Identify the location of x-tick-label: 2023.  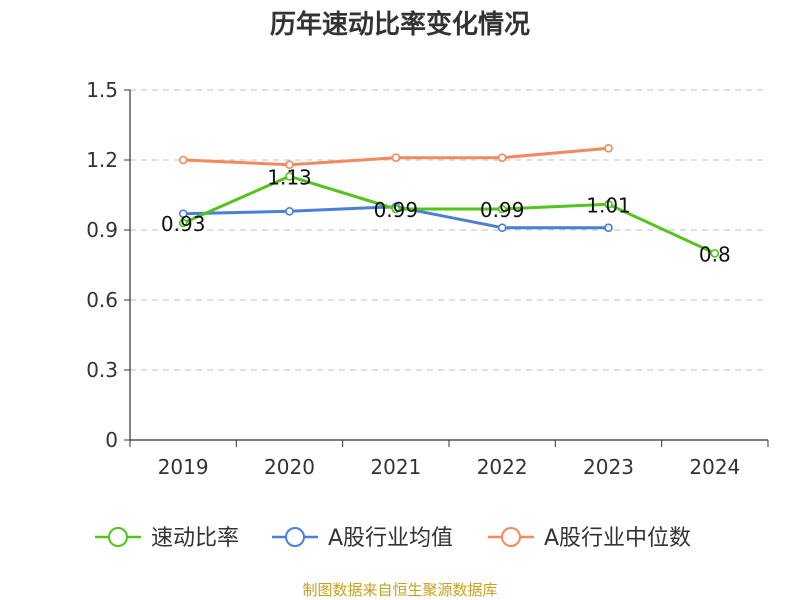
(608, 467).